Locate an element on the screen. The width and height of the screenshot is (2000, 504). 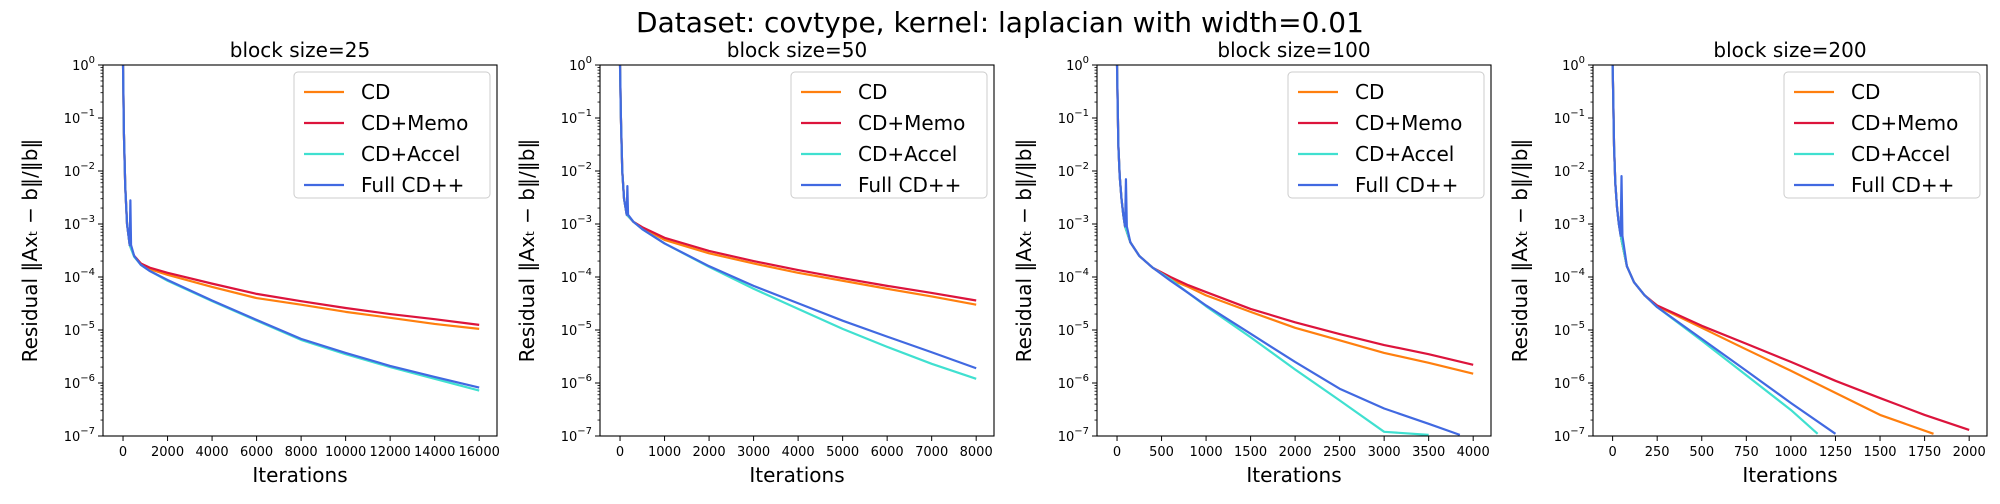
x-tick-label: 250 is located at coordinates (1657, 452).